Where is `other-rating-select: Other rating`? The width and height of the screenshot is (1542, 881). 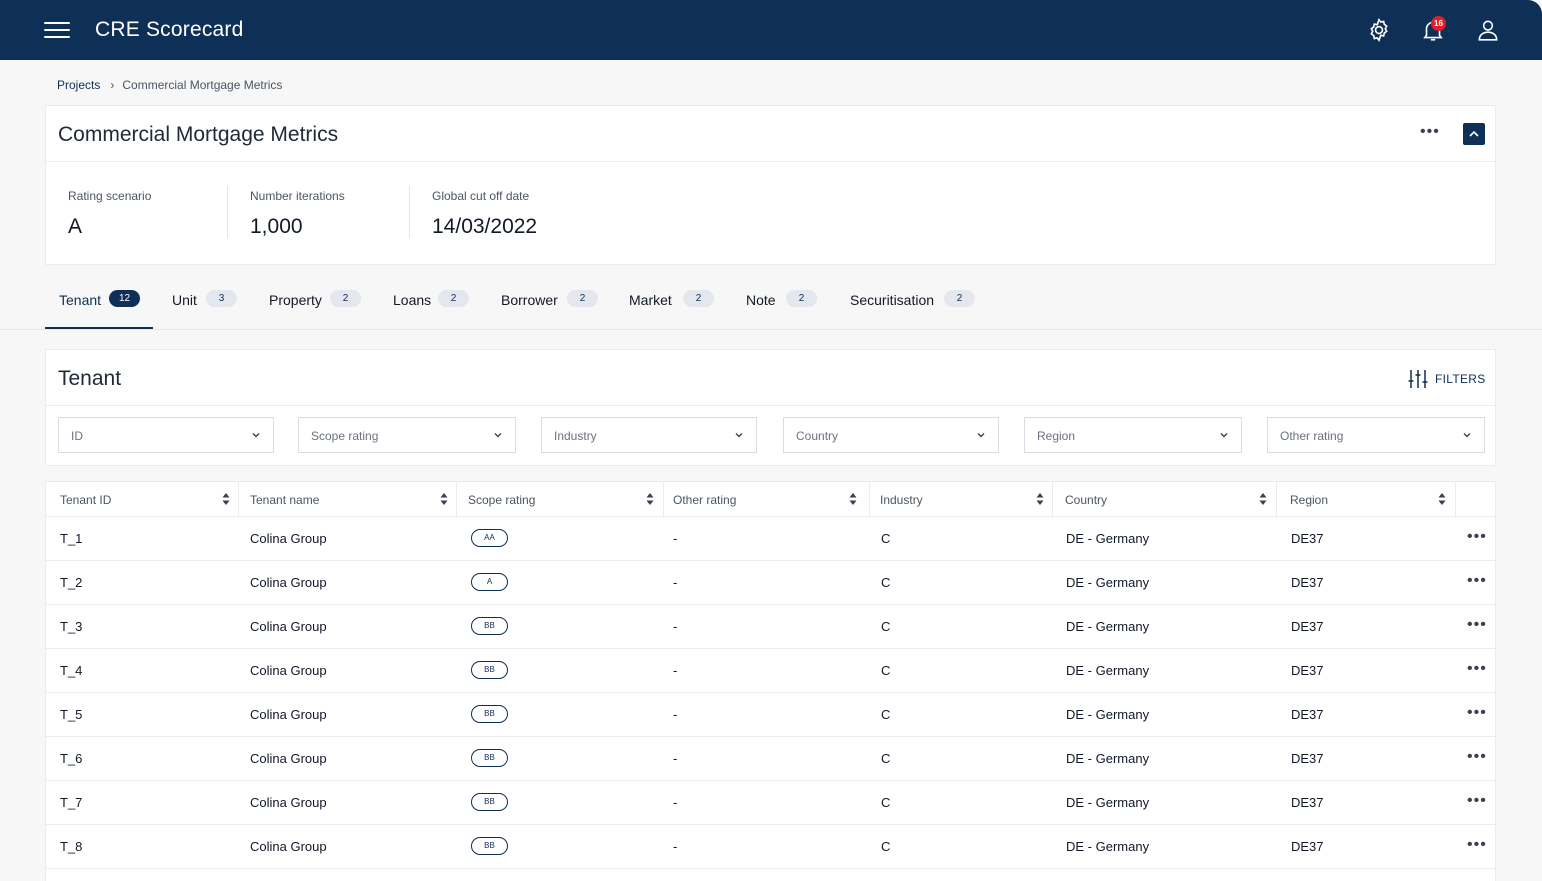 other-rating-select: Other rating is located at coordinates (1376, 435).